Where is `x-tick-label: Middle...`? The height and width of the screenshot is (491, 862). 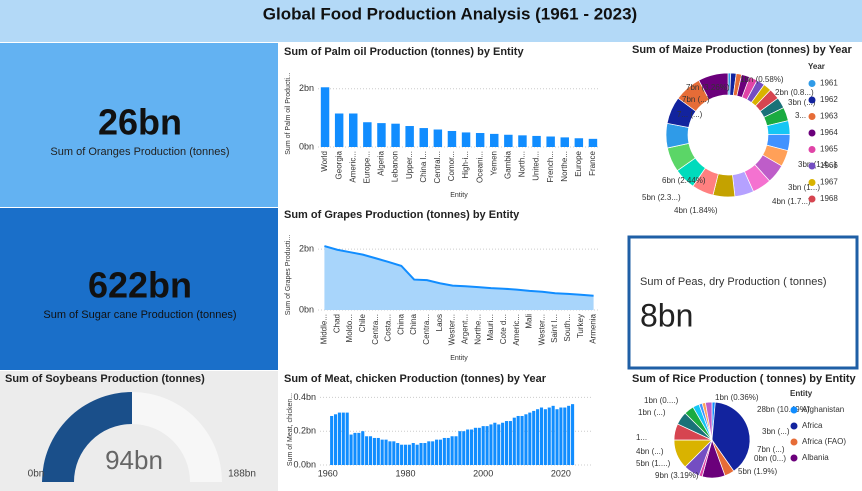 x-tick-label: Middle... is located at coordinates (324, 329).